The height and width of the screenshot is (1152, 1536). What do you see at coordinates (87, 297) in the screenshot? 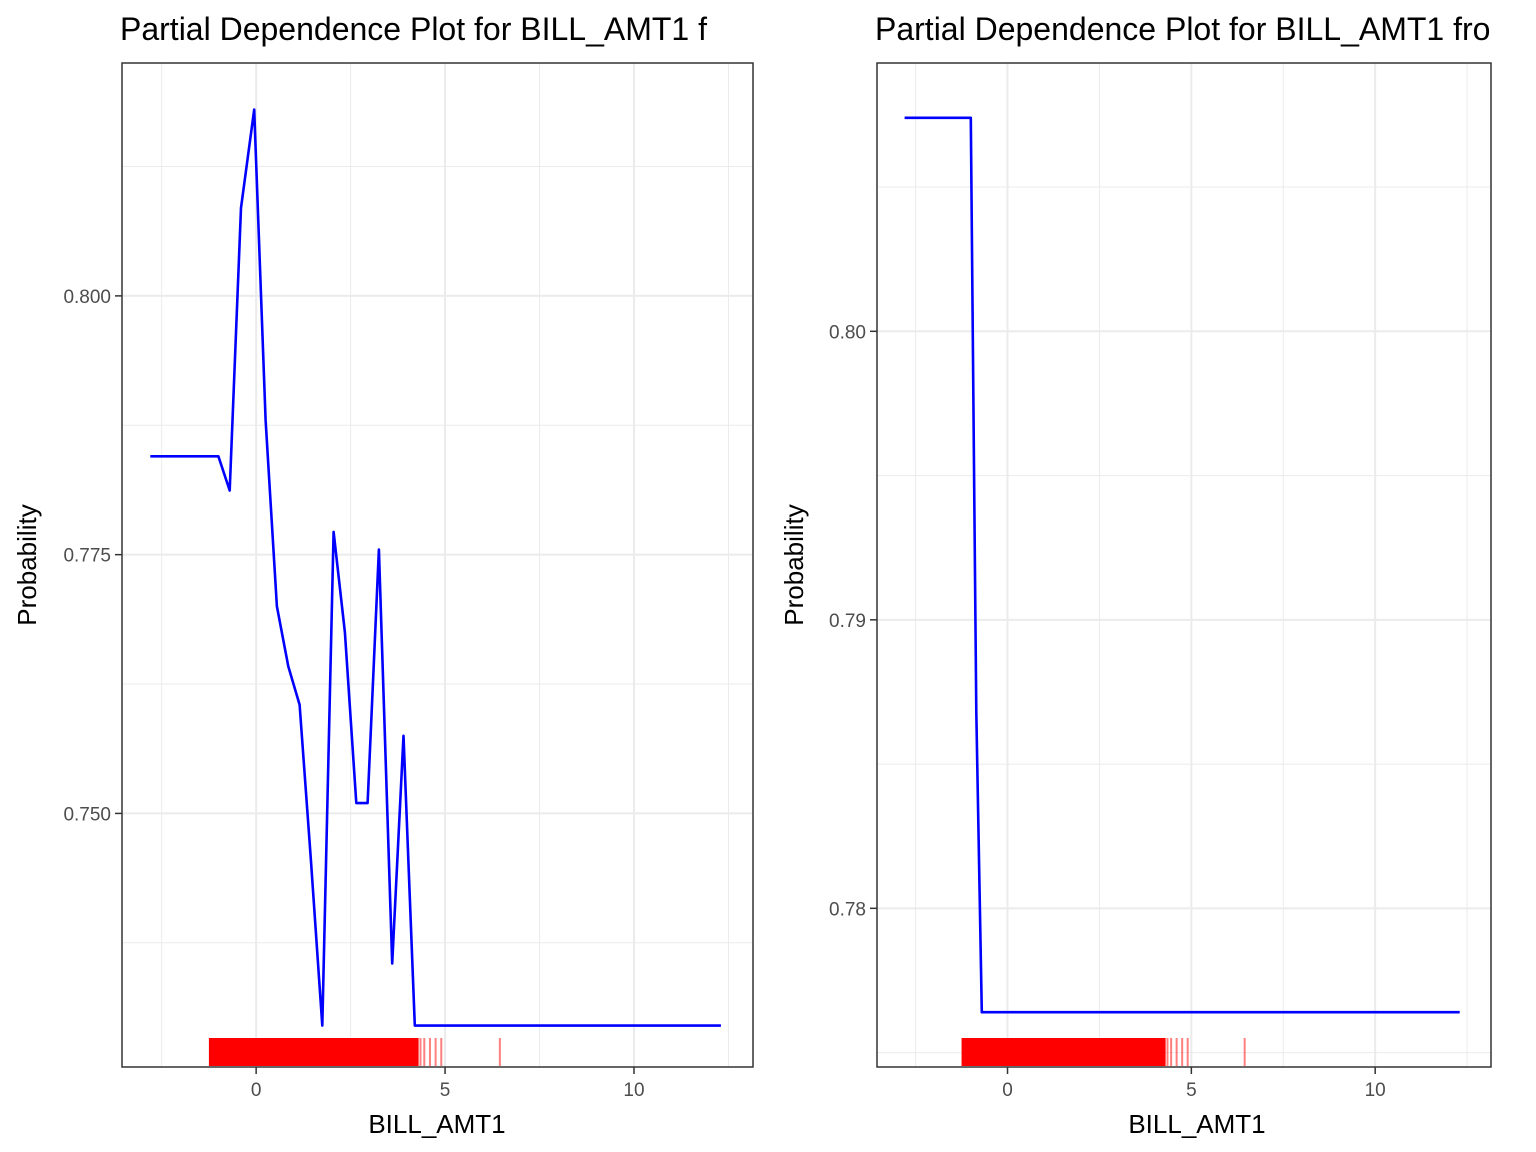
I see `left-chart-y-tick-label: 0.800` at bounding box center [87, 297].